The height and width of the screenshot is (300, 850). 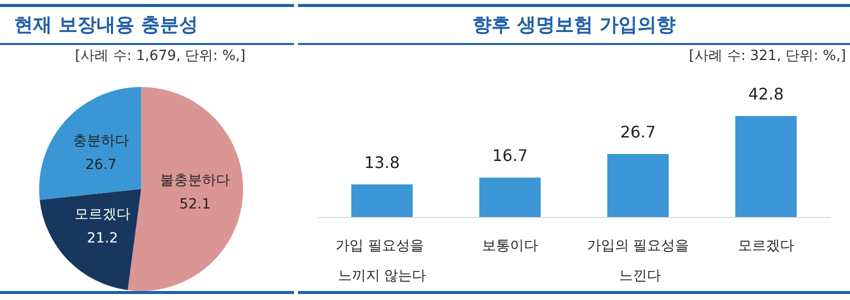 I want to click on data-label: 21.2, so click(x=102, y=238).